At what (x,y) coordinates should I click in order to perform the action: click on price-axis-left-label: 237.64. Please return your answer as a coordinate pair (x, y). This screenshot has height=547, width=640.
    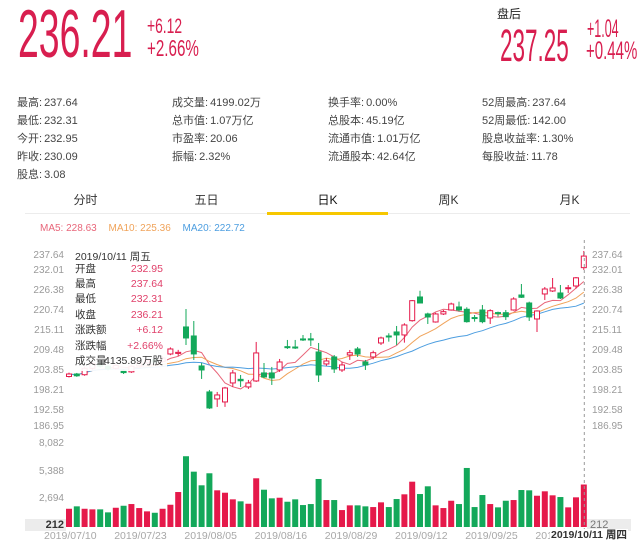
    Looking at the image, I should click on (48, 255).